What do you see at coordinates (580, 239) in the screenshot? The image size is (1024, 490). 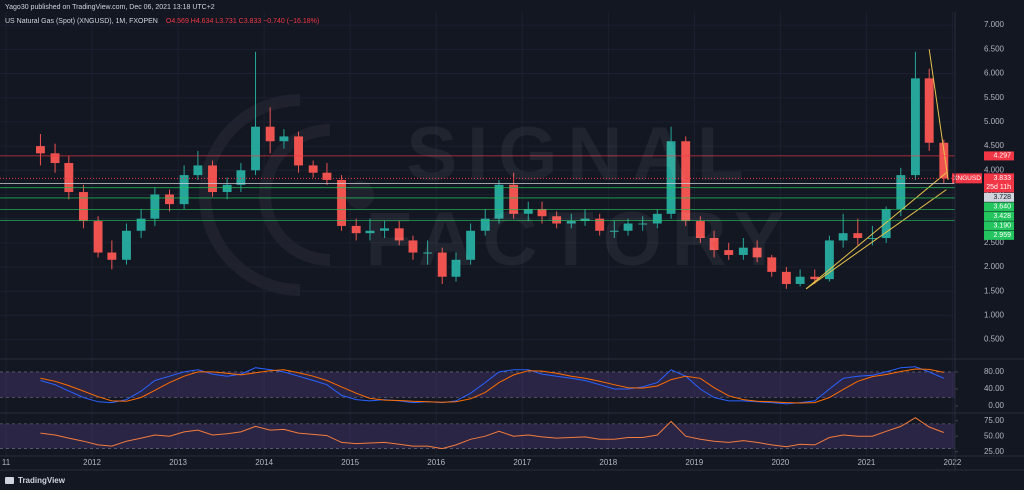 I see `watermark-text: FACTORY` at bounding box center [580, 239].